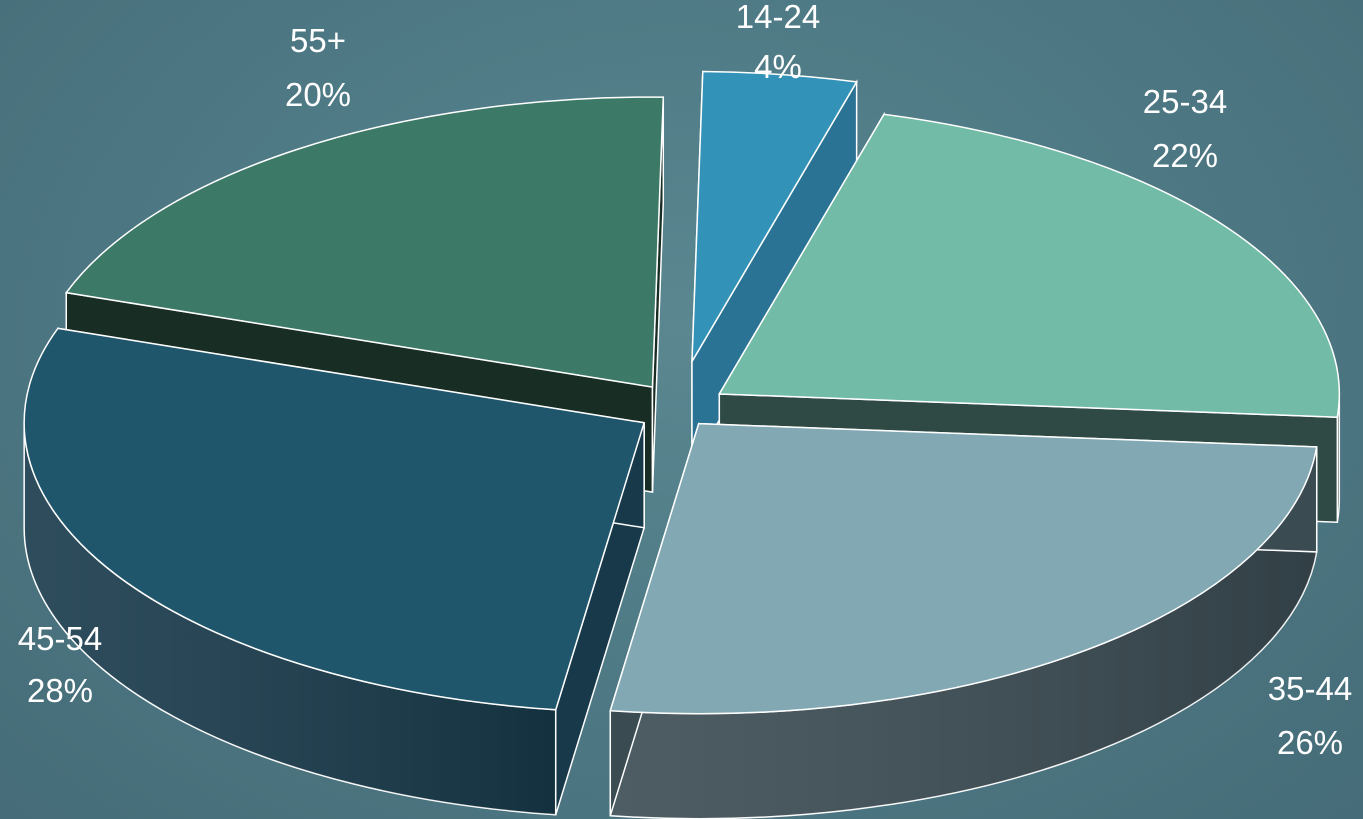  I want to click on slice-category-label: 25-34, so click(1185, 101).